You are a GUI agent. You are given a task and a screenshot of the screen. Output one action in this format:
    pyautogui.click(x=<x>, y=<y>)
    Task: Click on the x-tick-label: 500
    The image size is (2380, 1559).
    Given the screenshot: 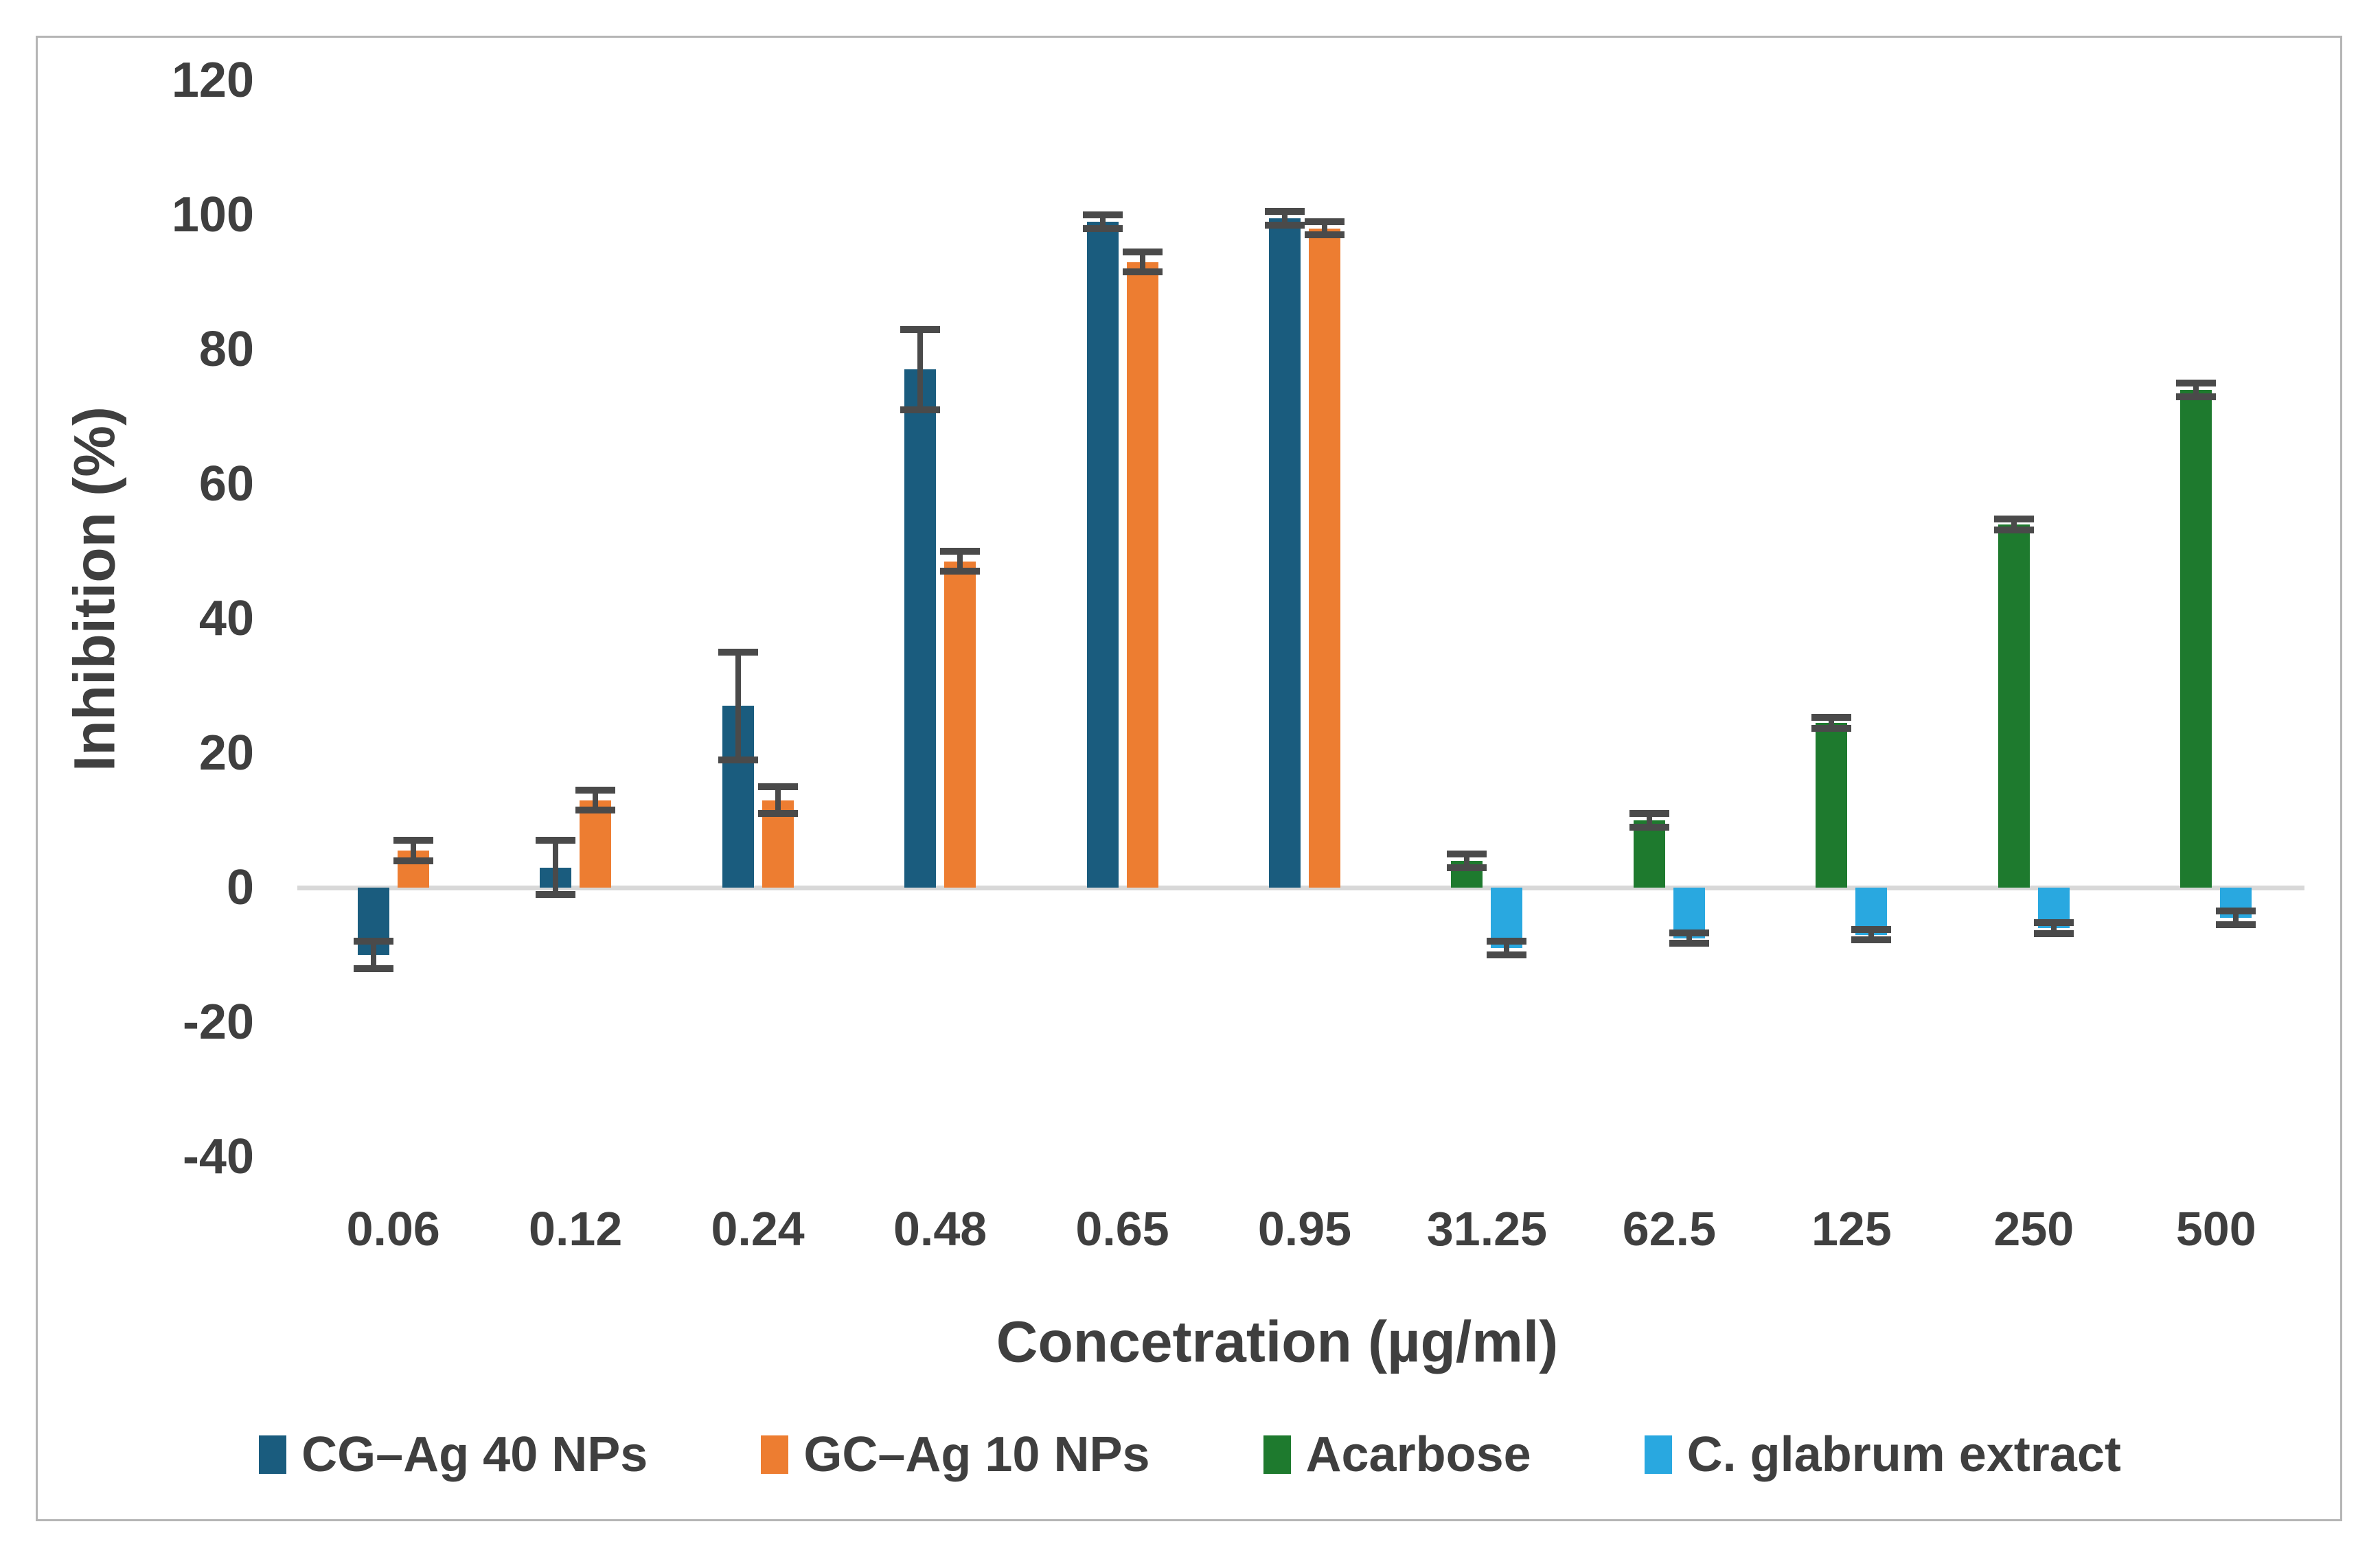 What is the action you would take?
    pyautogui.click(x=2215, y=1229)
    